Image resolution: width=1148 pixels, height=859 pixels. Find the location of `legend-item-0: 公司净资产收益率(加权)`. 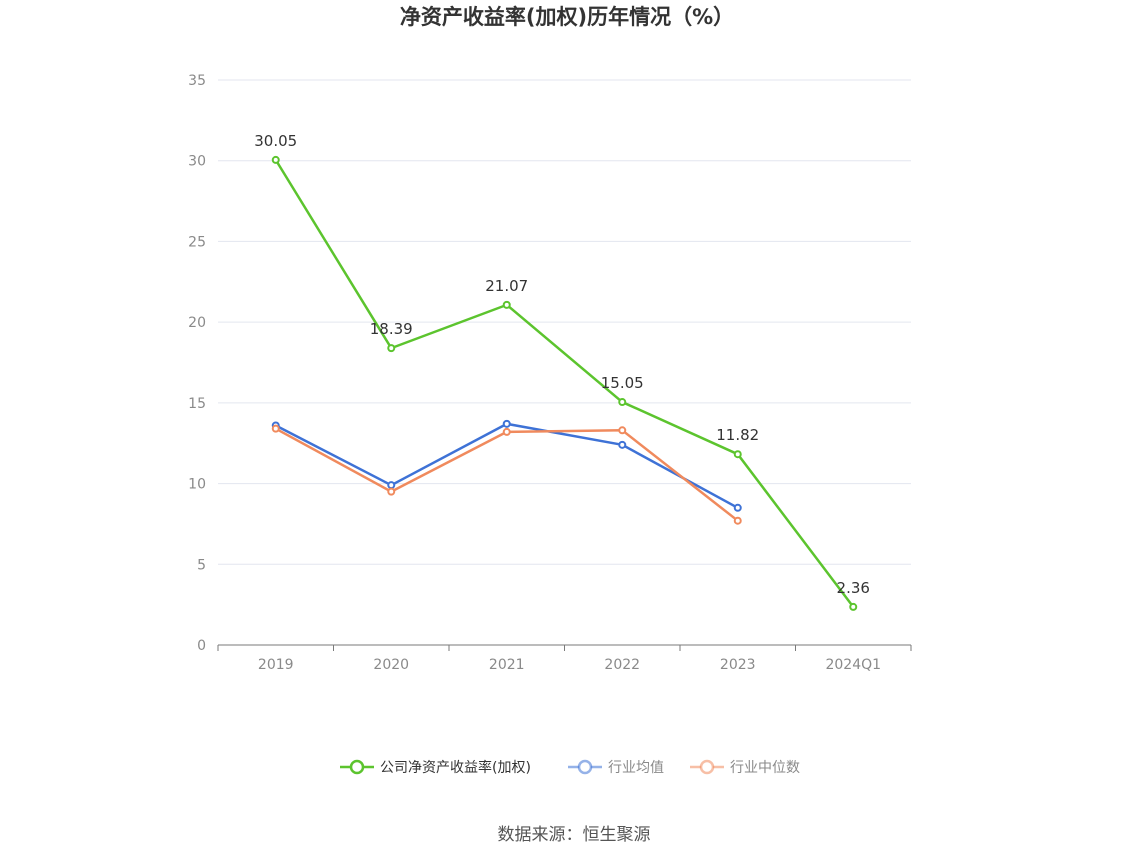

legend-item-0: 公司净资产收益率(加权) is located at coordinates (435, 767).